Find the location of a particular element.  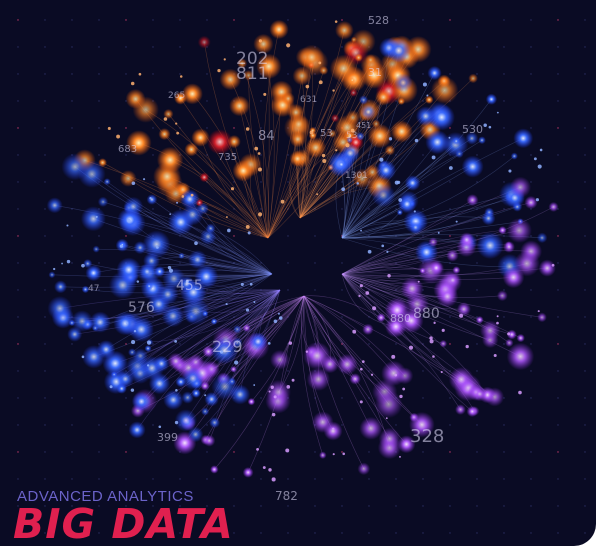

number-label: 530 is located at coordinates (472, 129).